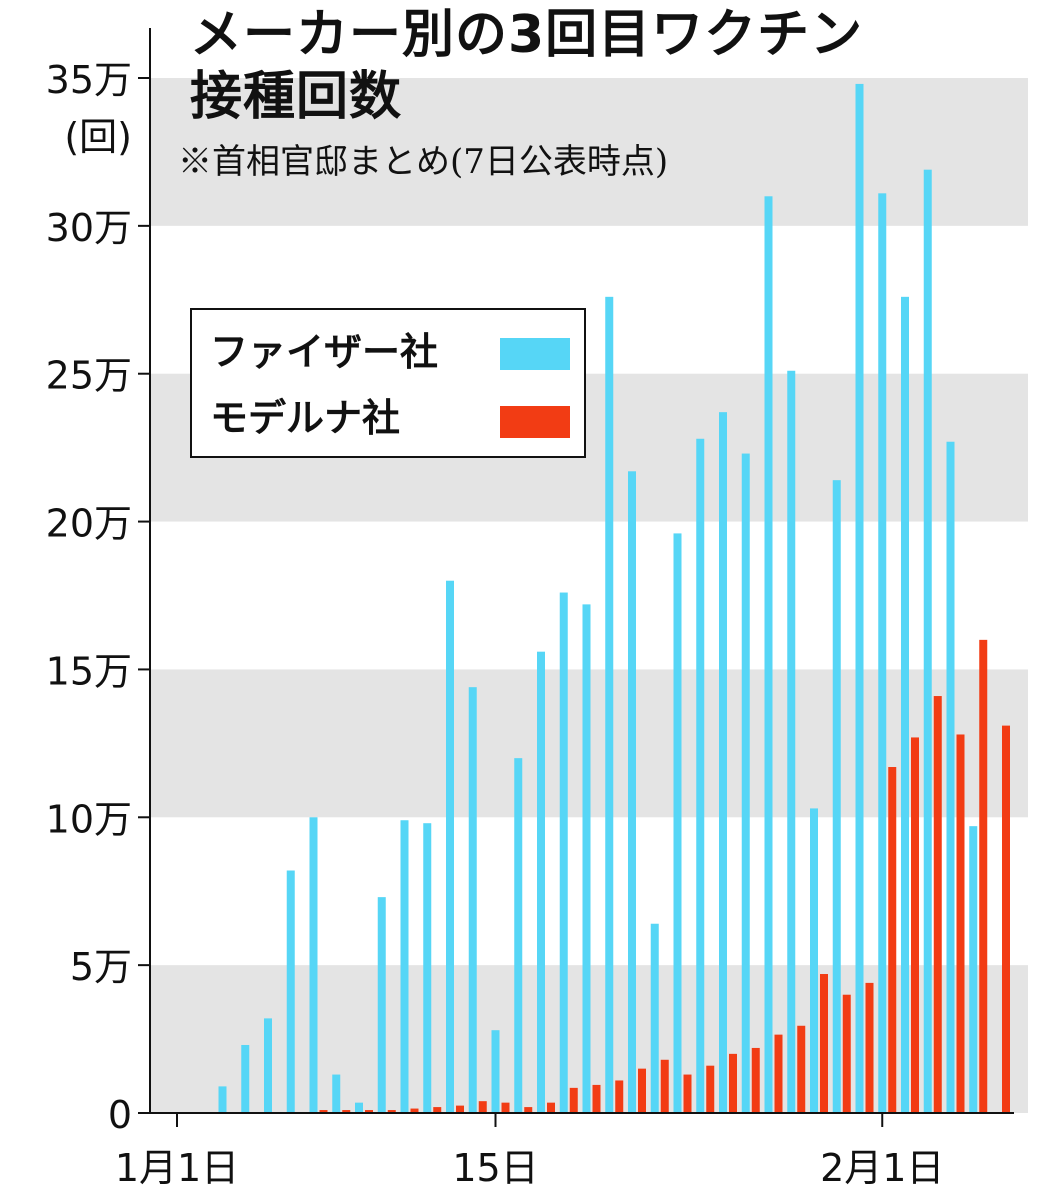  What do you see at coordinates (305, 418) in the screenshot?
I see `legend-label-moderna: モデルナ社` at bounding box center [305, 418].